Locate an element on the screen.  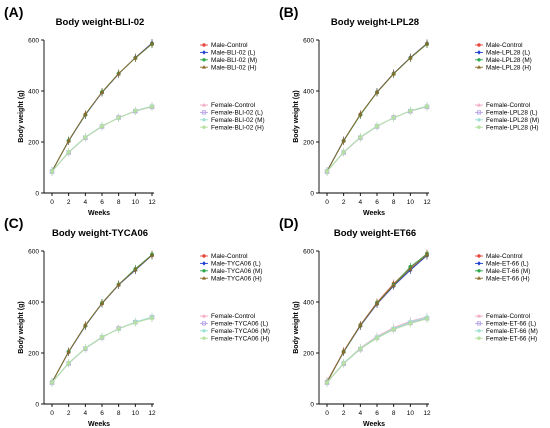
legend-item: Male-TYCA06 (M) is located at coordinates (231, 271).